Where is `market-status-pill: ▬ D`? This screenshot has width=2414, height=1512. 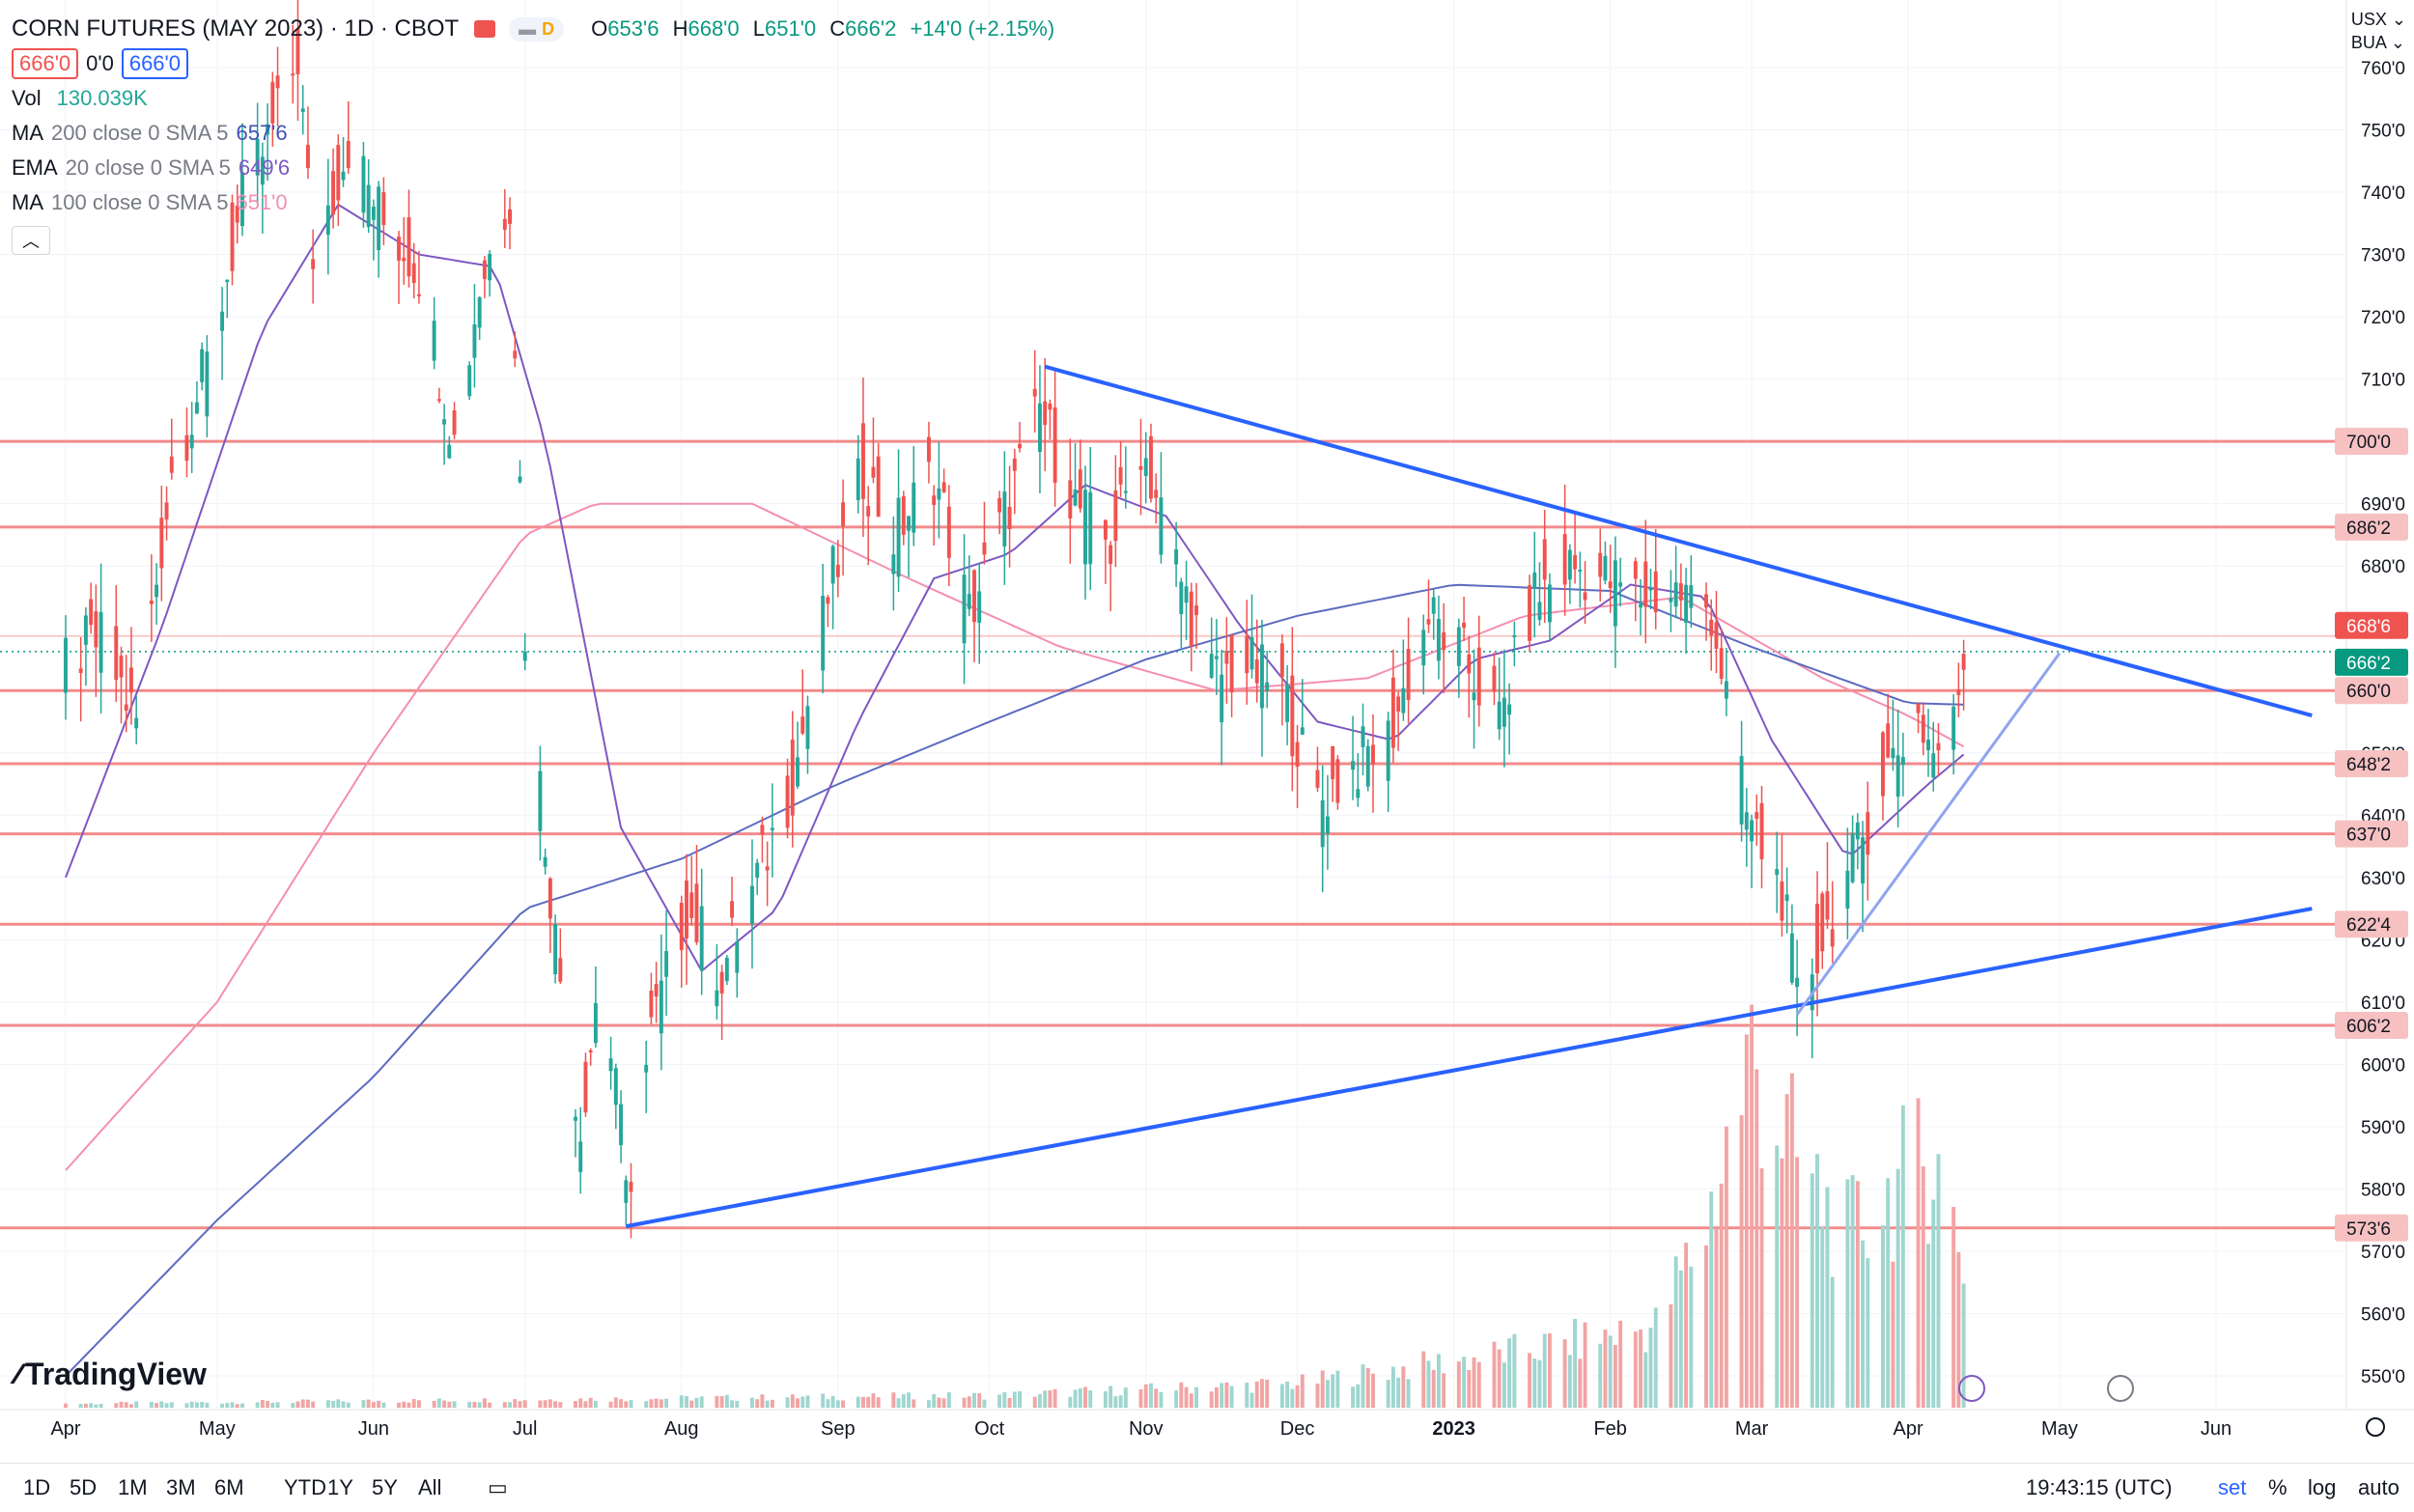
market-status-pill: ▬ D is located at coordinates (537, 29).